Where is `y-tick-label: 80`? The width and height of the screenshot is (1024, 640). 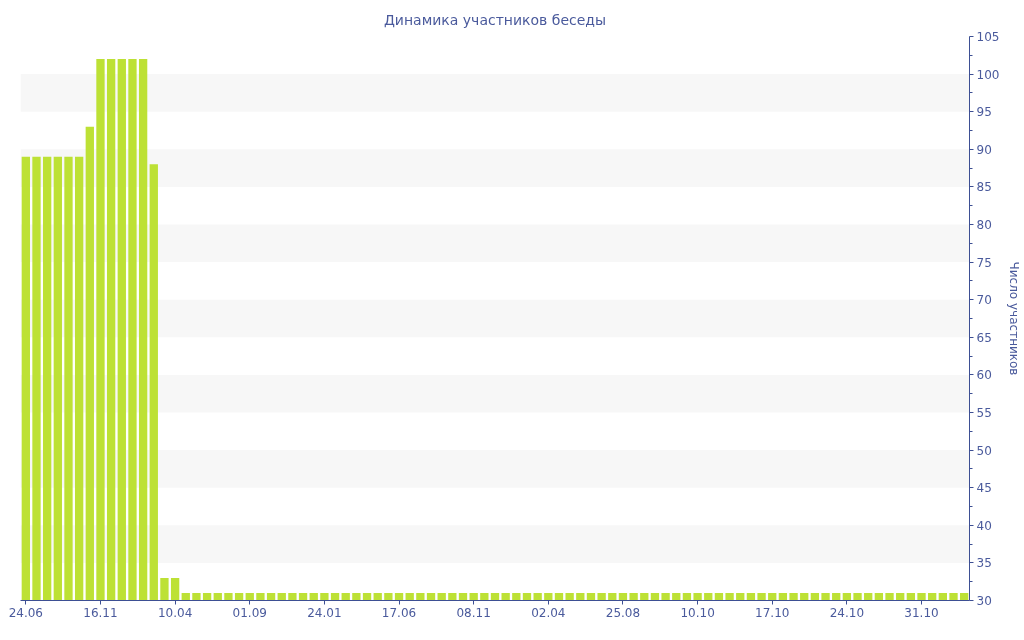 y-tick-label: 80 is located at coordinates (984, 225).